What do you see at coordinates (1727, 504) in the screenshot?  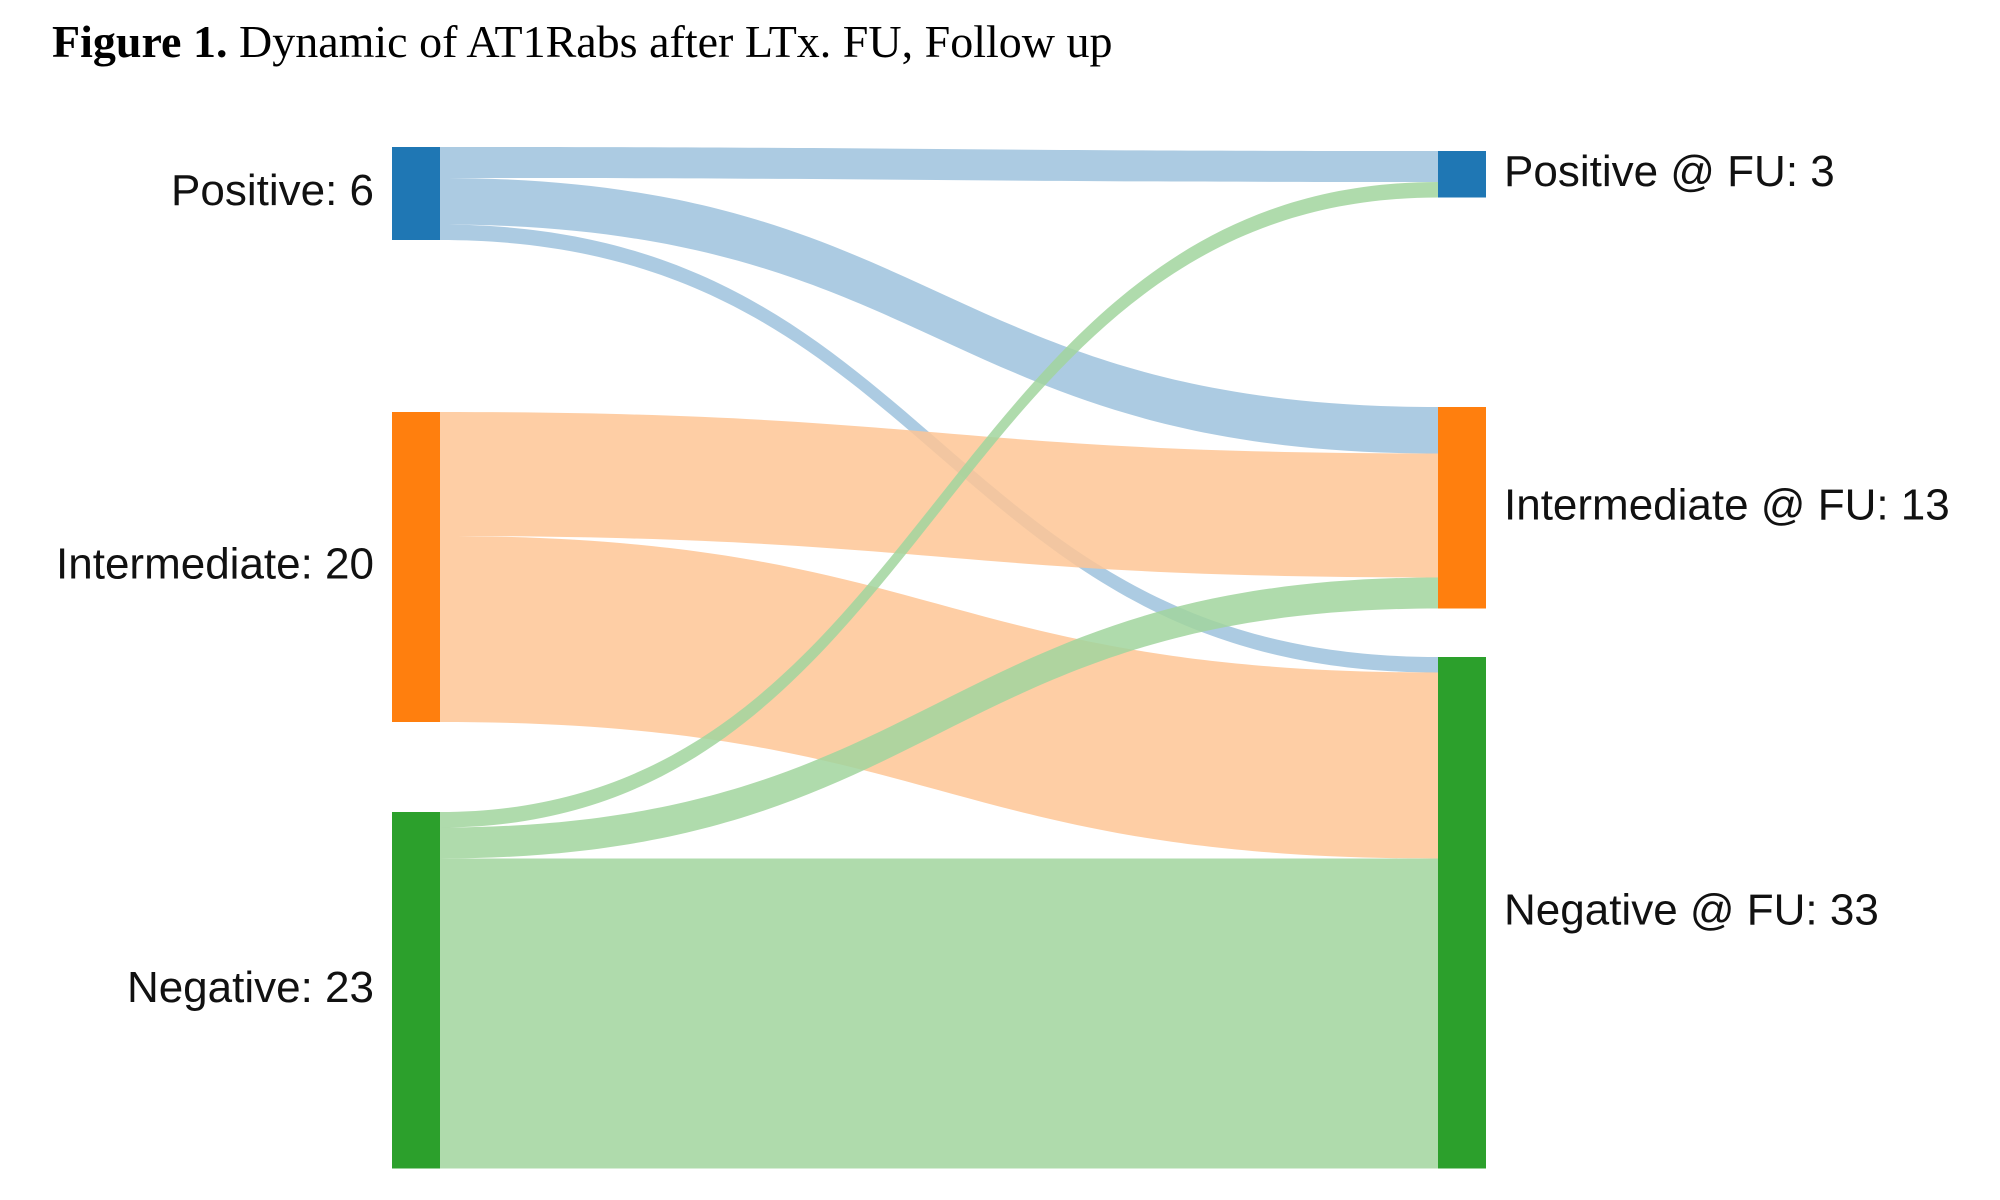 I see `node-label-int_fu: Intermediate @ FU: 13` at bounding box center [1727, 504].